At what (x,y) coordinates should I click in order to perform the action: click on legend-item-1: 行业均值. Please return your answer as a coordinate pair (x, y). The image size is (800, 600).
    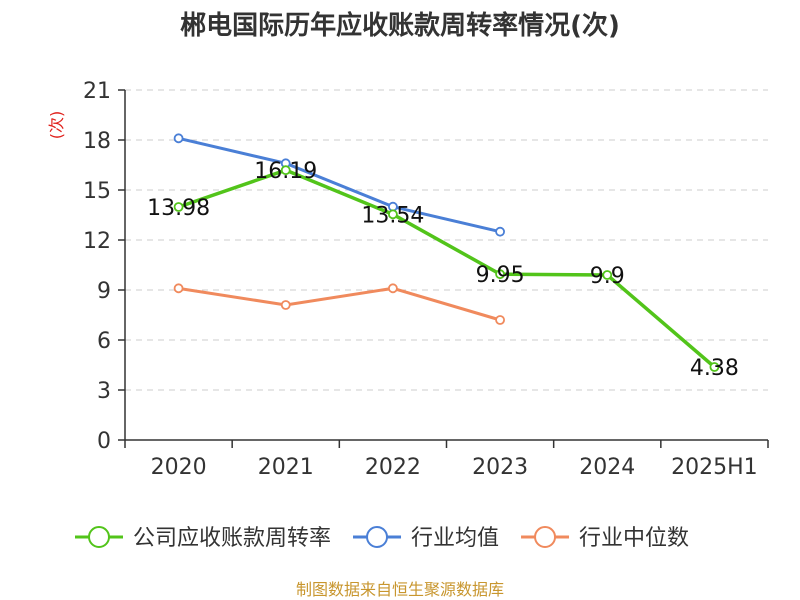
    Looking at the image, I should click on (426, 538).